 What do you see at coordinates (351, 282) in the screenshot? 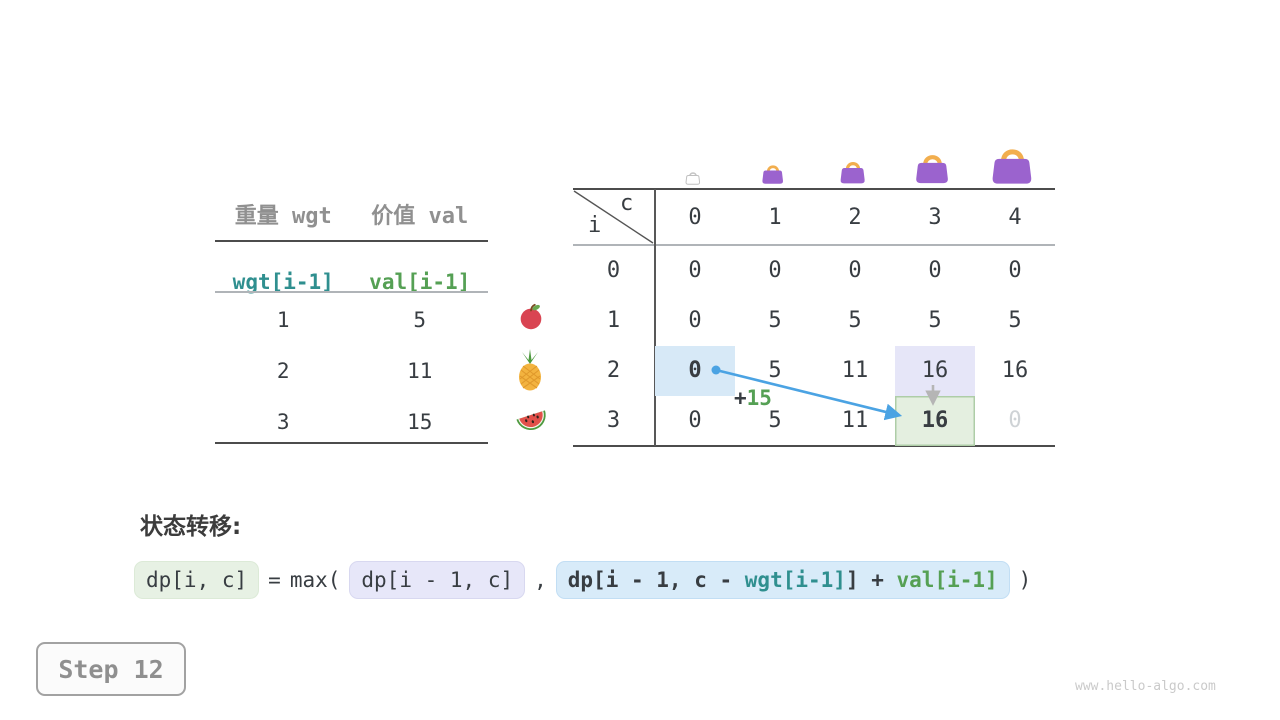
I see `weights-table-var-row: wgt[i-1] val[i-1]` at bounding box center [351, 282].